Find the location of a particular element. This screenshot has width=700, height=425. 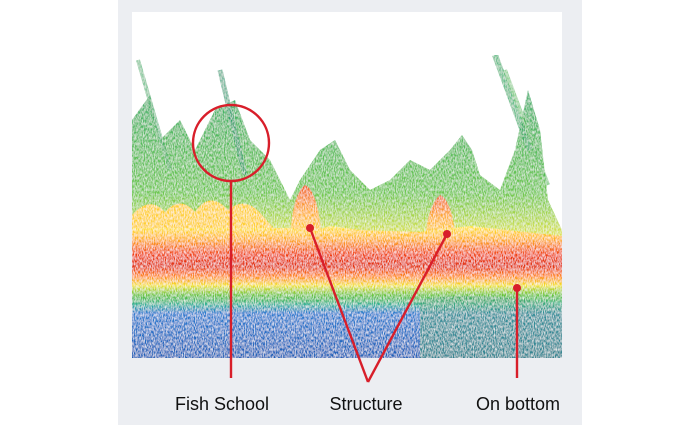

label: On bottom is located at coordinates (518, 404).